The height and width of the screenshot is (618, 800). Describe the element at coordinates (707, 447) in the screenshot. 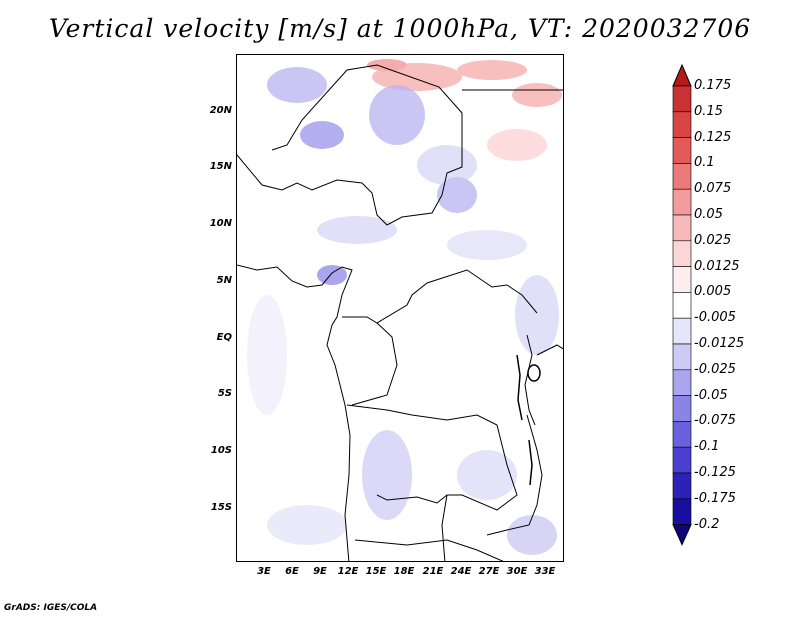

I see `colorbar-label: -0.1` at that location.